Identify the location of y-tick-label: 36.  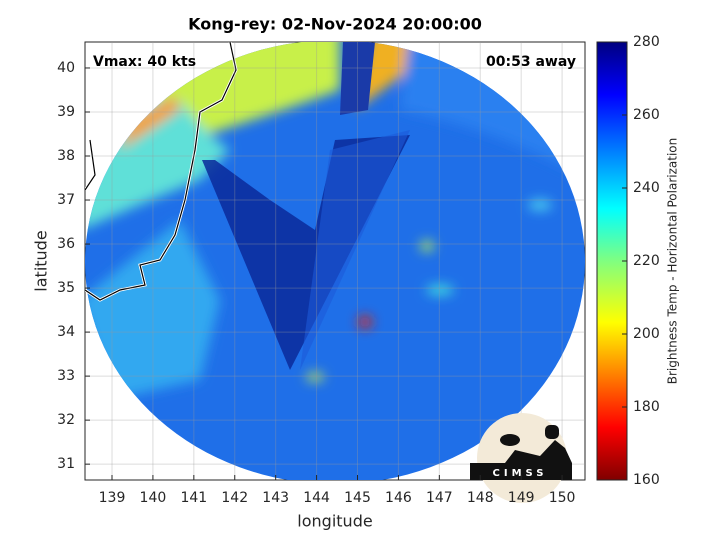
(66, 244).